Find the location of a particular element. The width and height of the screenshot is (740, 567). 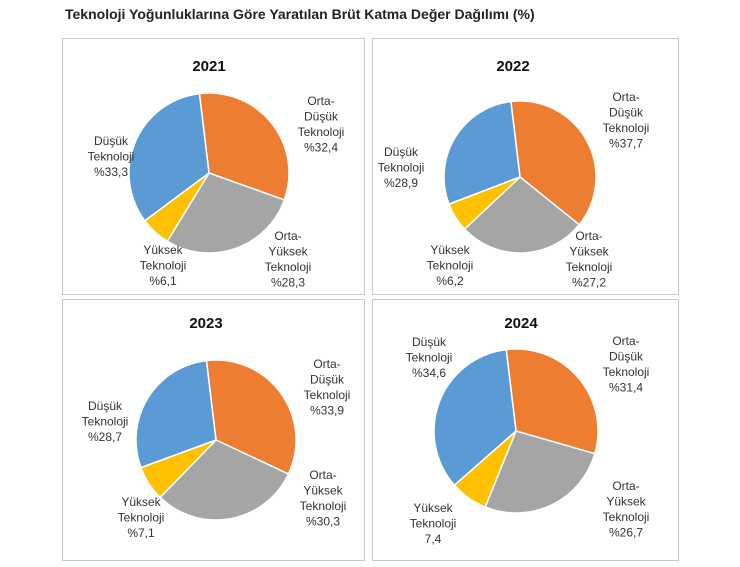

slice-label-line: %34,6 is located at coordinates (429, 373).